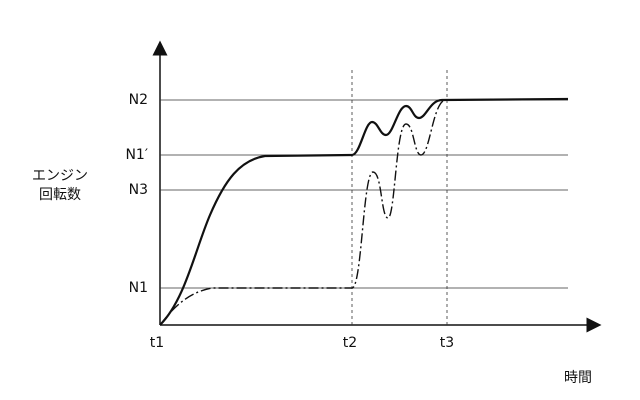  I want to click on y-axis-label: エンジン, so click(60, 176).